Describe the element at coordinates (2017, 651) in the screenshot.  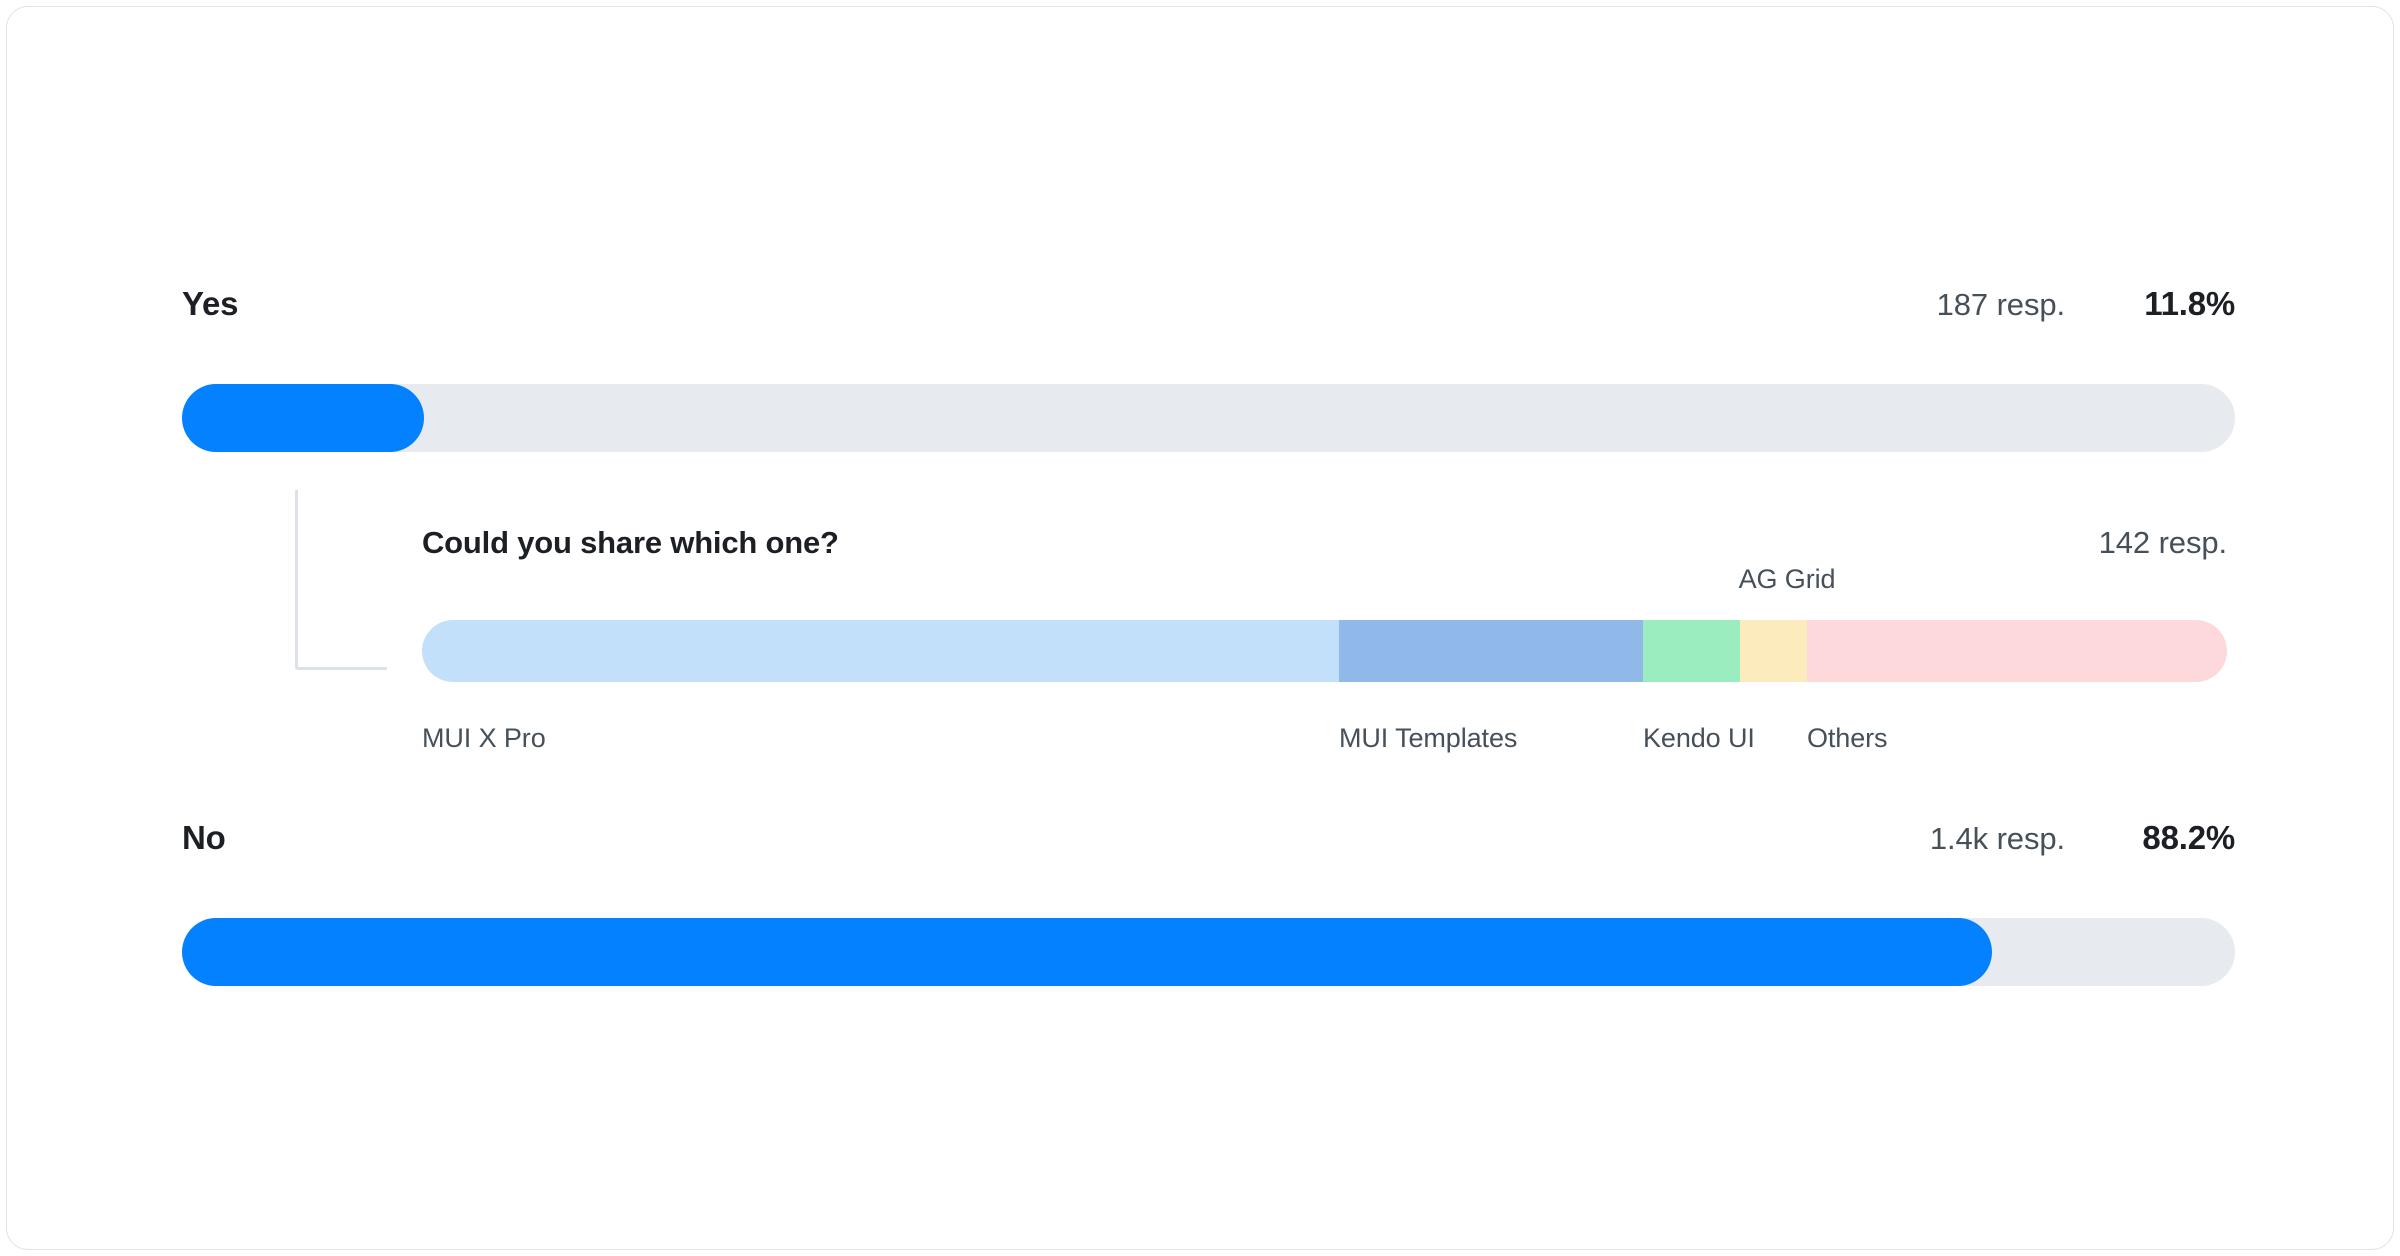
I see `segment-others` at that location.